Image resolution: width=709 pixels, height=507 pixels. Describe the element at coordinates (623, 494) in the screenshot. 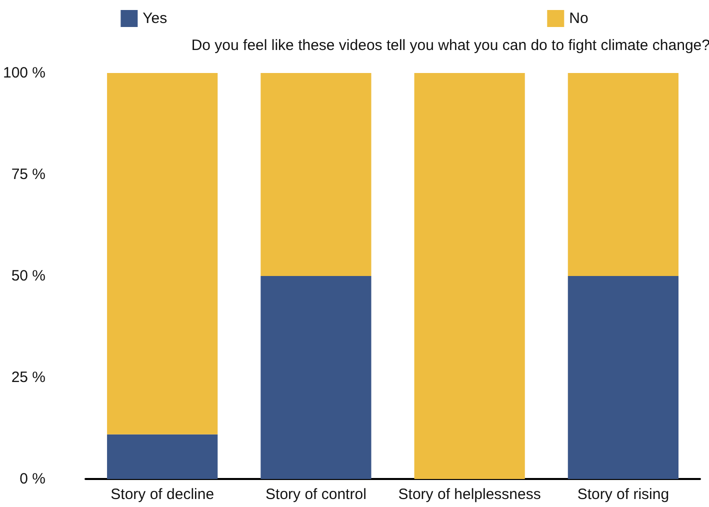

I see `x-tick-label: Story of rising` at that location.